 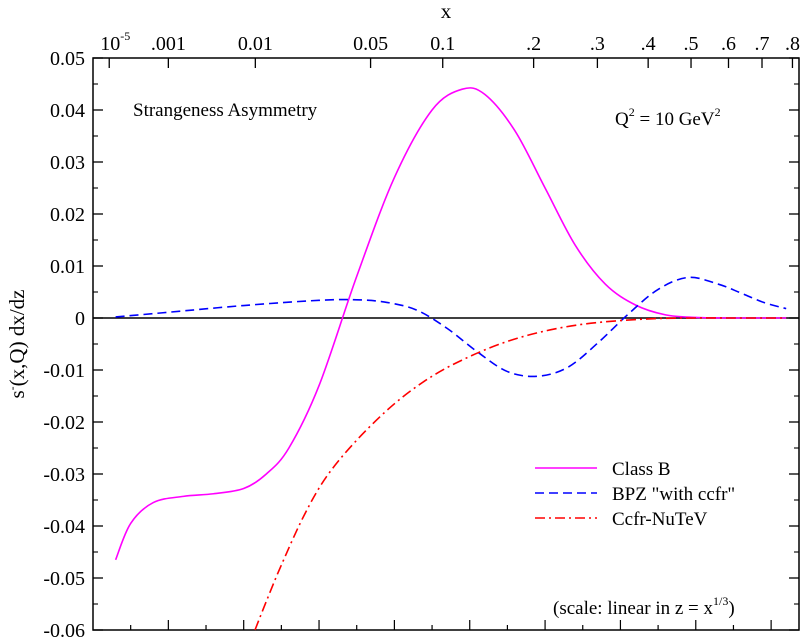 What do you see at coordinates (641, 469) in the screenshot?
I see `legend-label-class-b: Class B` at bounding box center [641, 469].